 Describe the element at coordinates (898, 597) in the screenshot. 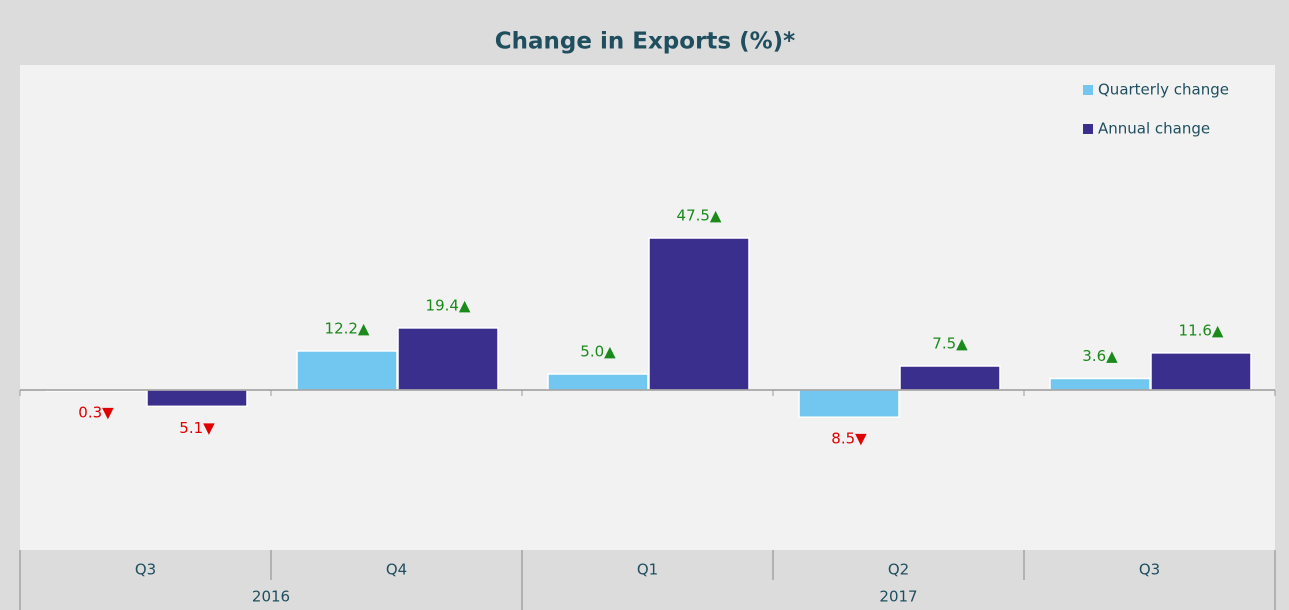

I see `x-group-label: 2017` at that location.